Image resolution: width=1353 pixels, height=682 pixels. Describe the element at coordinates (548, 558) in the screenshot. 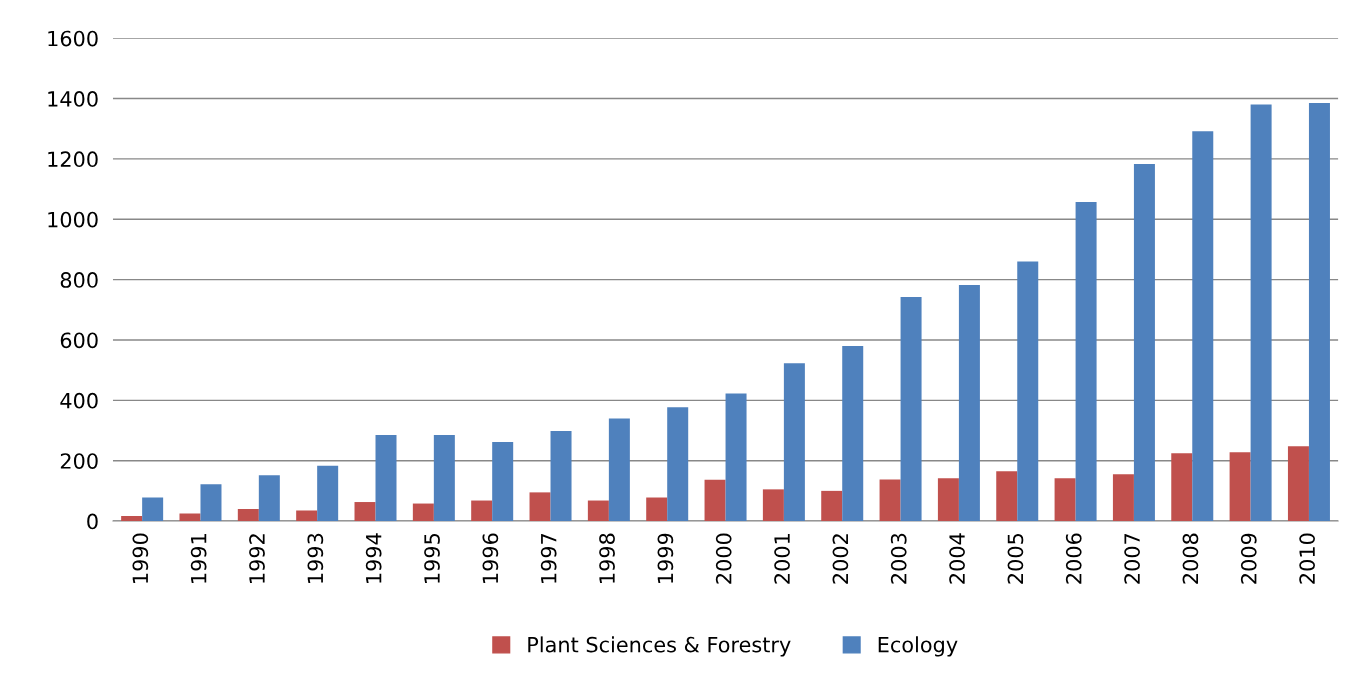

I see `x-tick-label: 1997` at that location.